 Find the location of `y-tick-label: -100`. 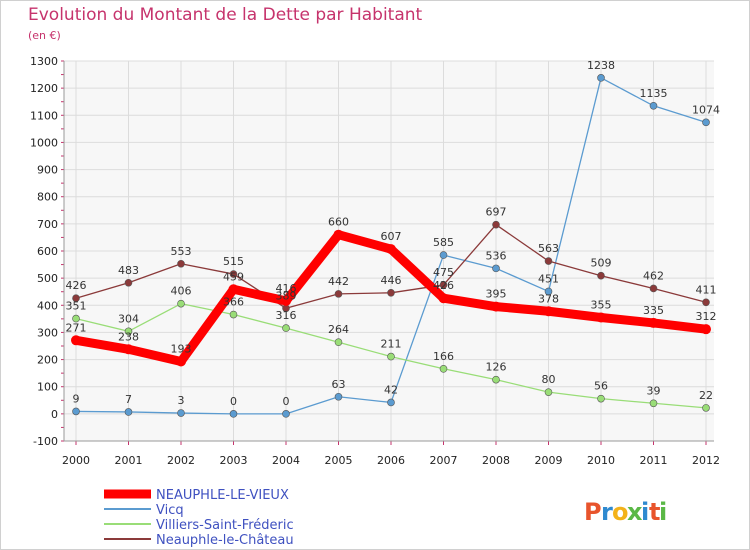

y-tick-label: -100 is located at coordinates (45, 441).